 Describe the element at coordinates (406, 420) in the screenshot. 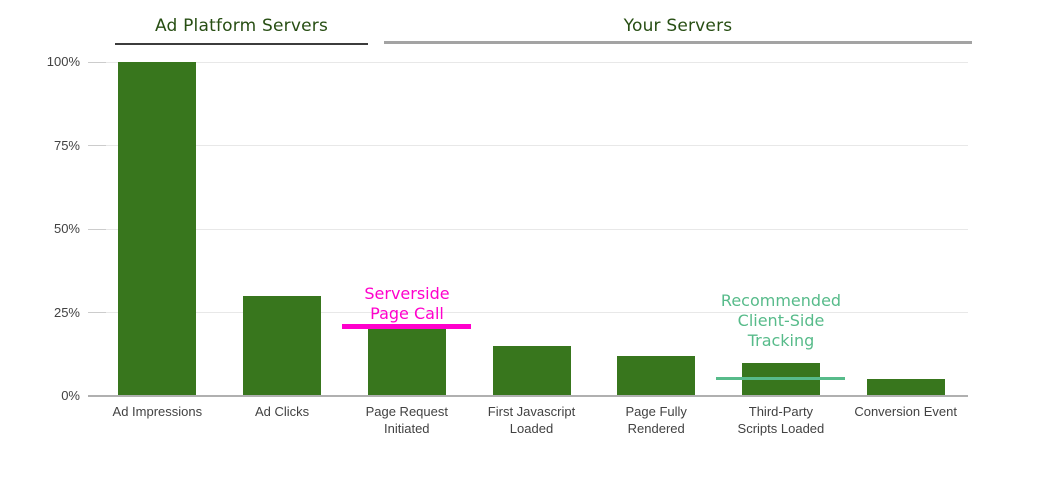

I see `x-axis-label: Page Request Initiated` at that location.